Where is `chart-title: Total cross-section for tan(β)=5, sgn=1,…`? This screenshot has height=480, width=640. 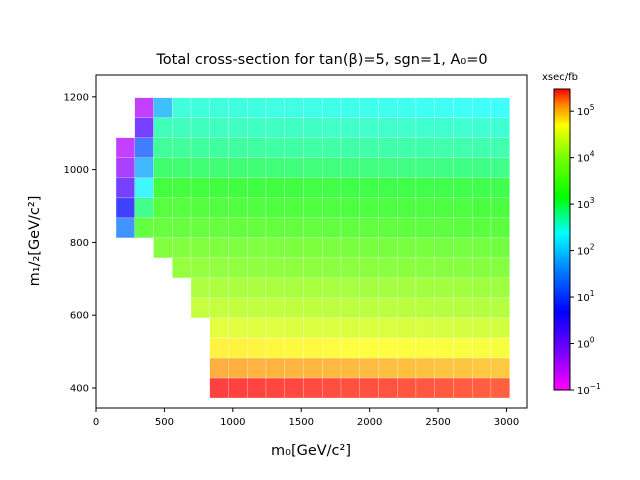
chart-title: Total cross-section for tan(β)=5, sgn=1,… is located at coordinates (321, 60).